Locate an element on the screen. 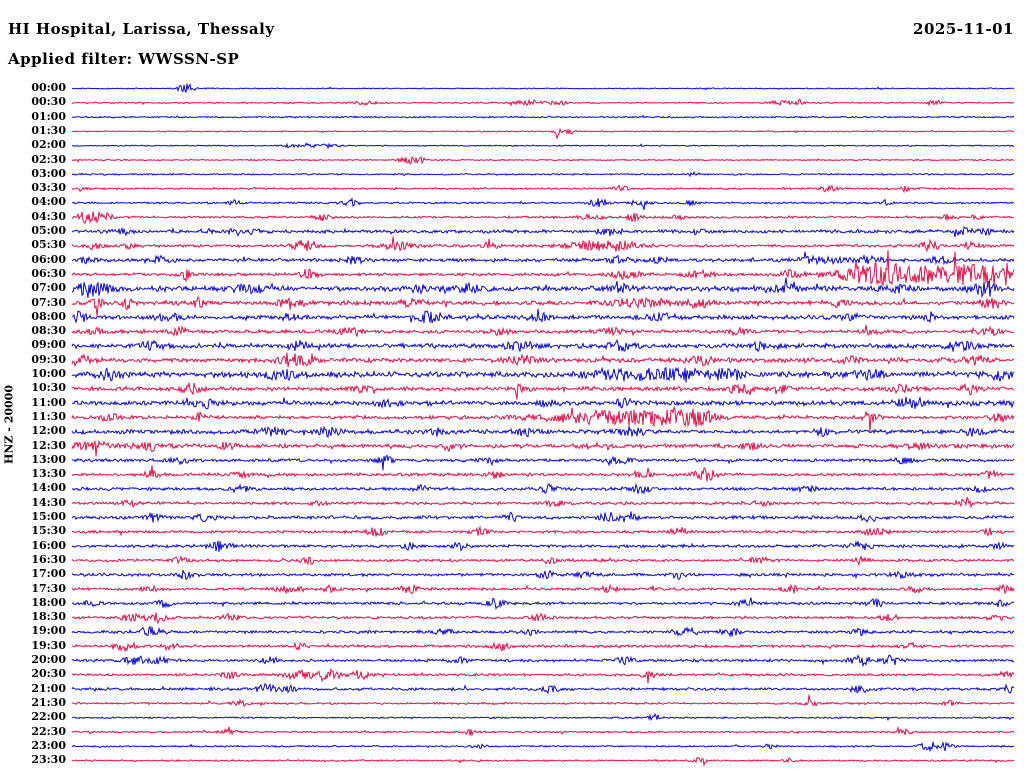  time-label: 22:30 is located at coordinates (48, 731).